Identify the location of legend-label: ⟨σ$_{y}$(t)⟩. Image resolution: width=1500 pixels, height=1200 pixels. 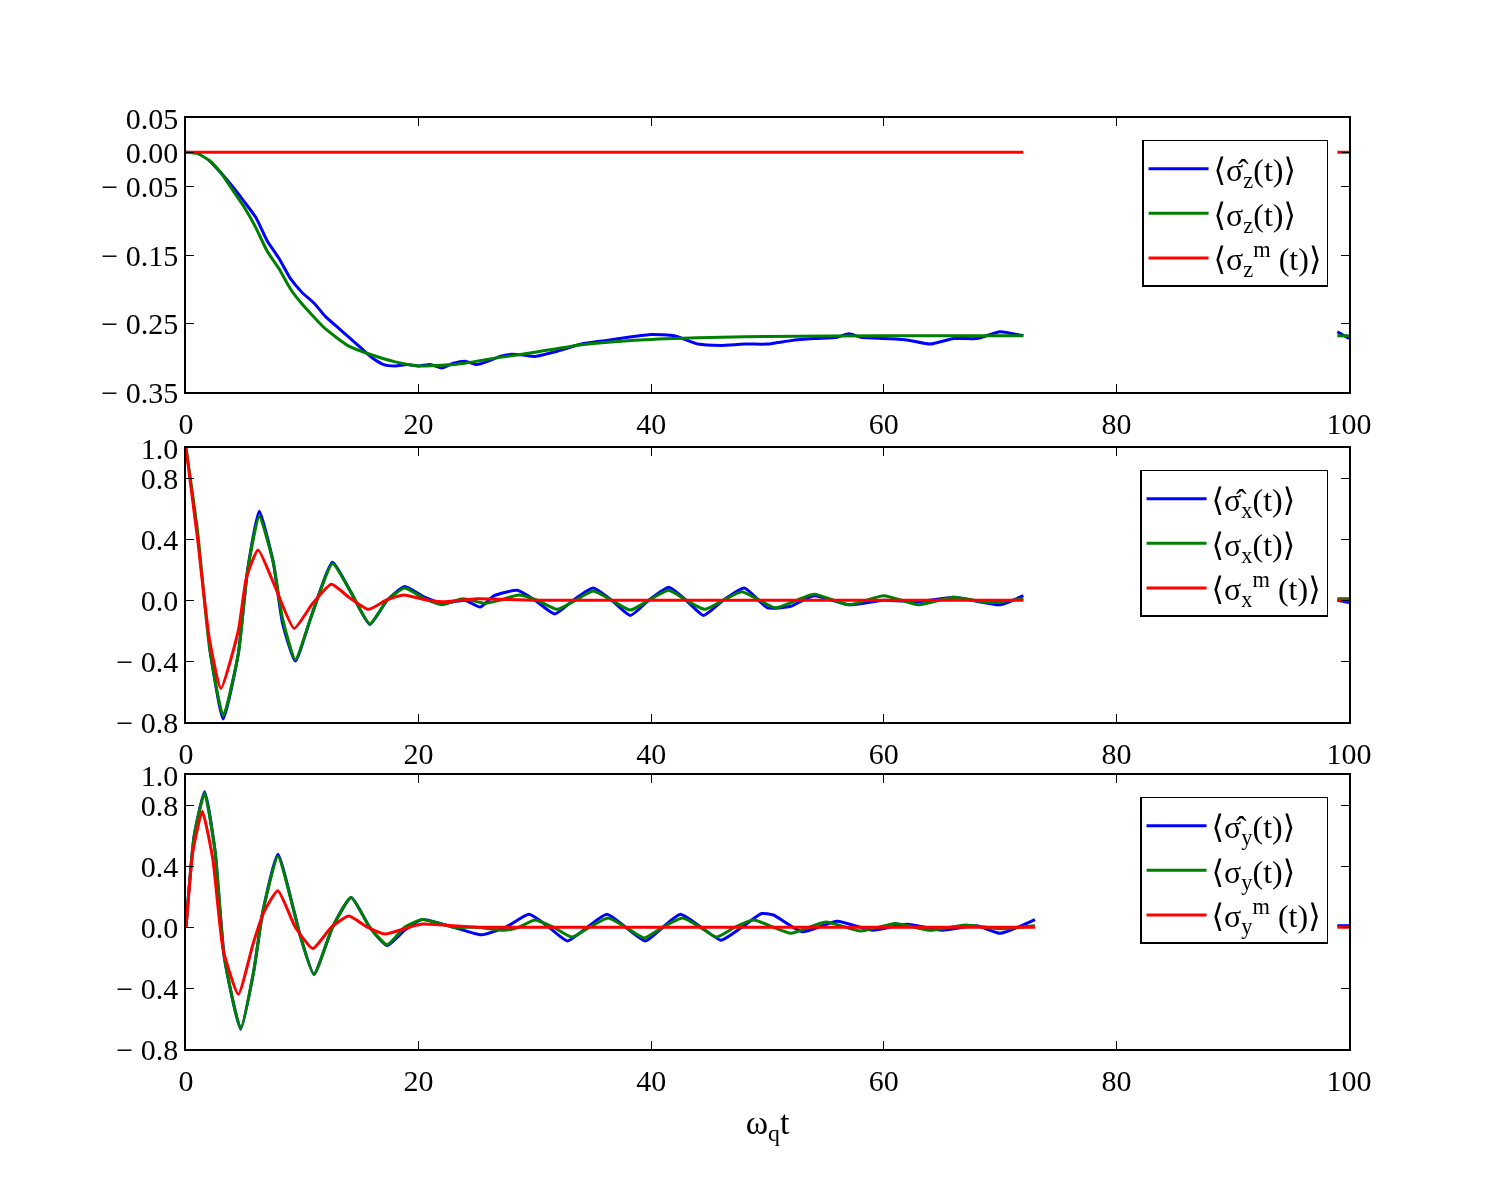
(1253, 874).